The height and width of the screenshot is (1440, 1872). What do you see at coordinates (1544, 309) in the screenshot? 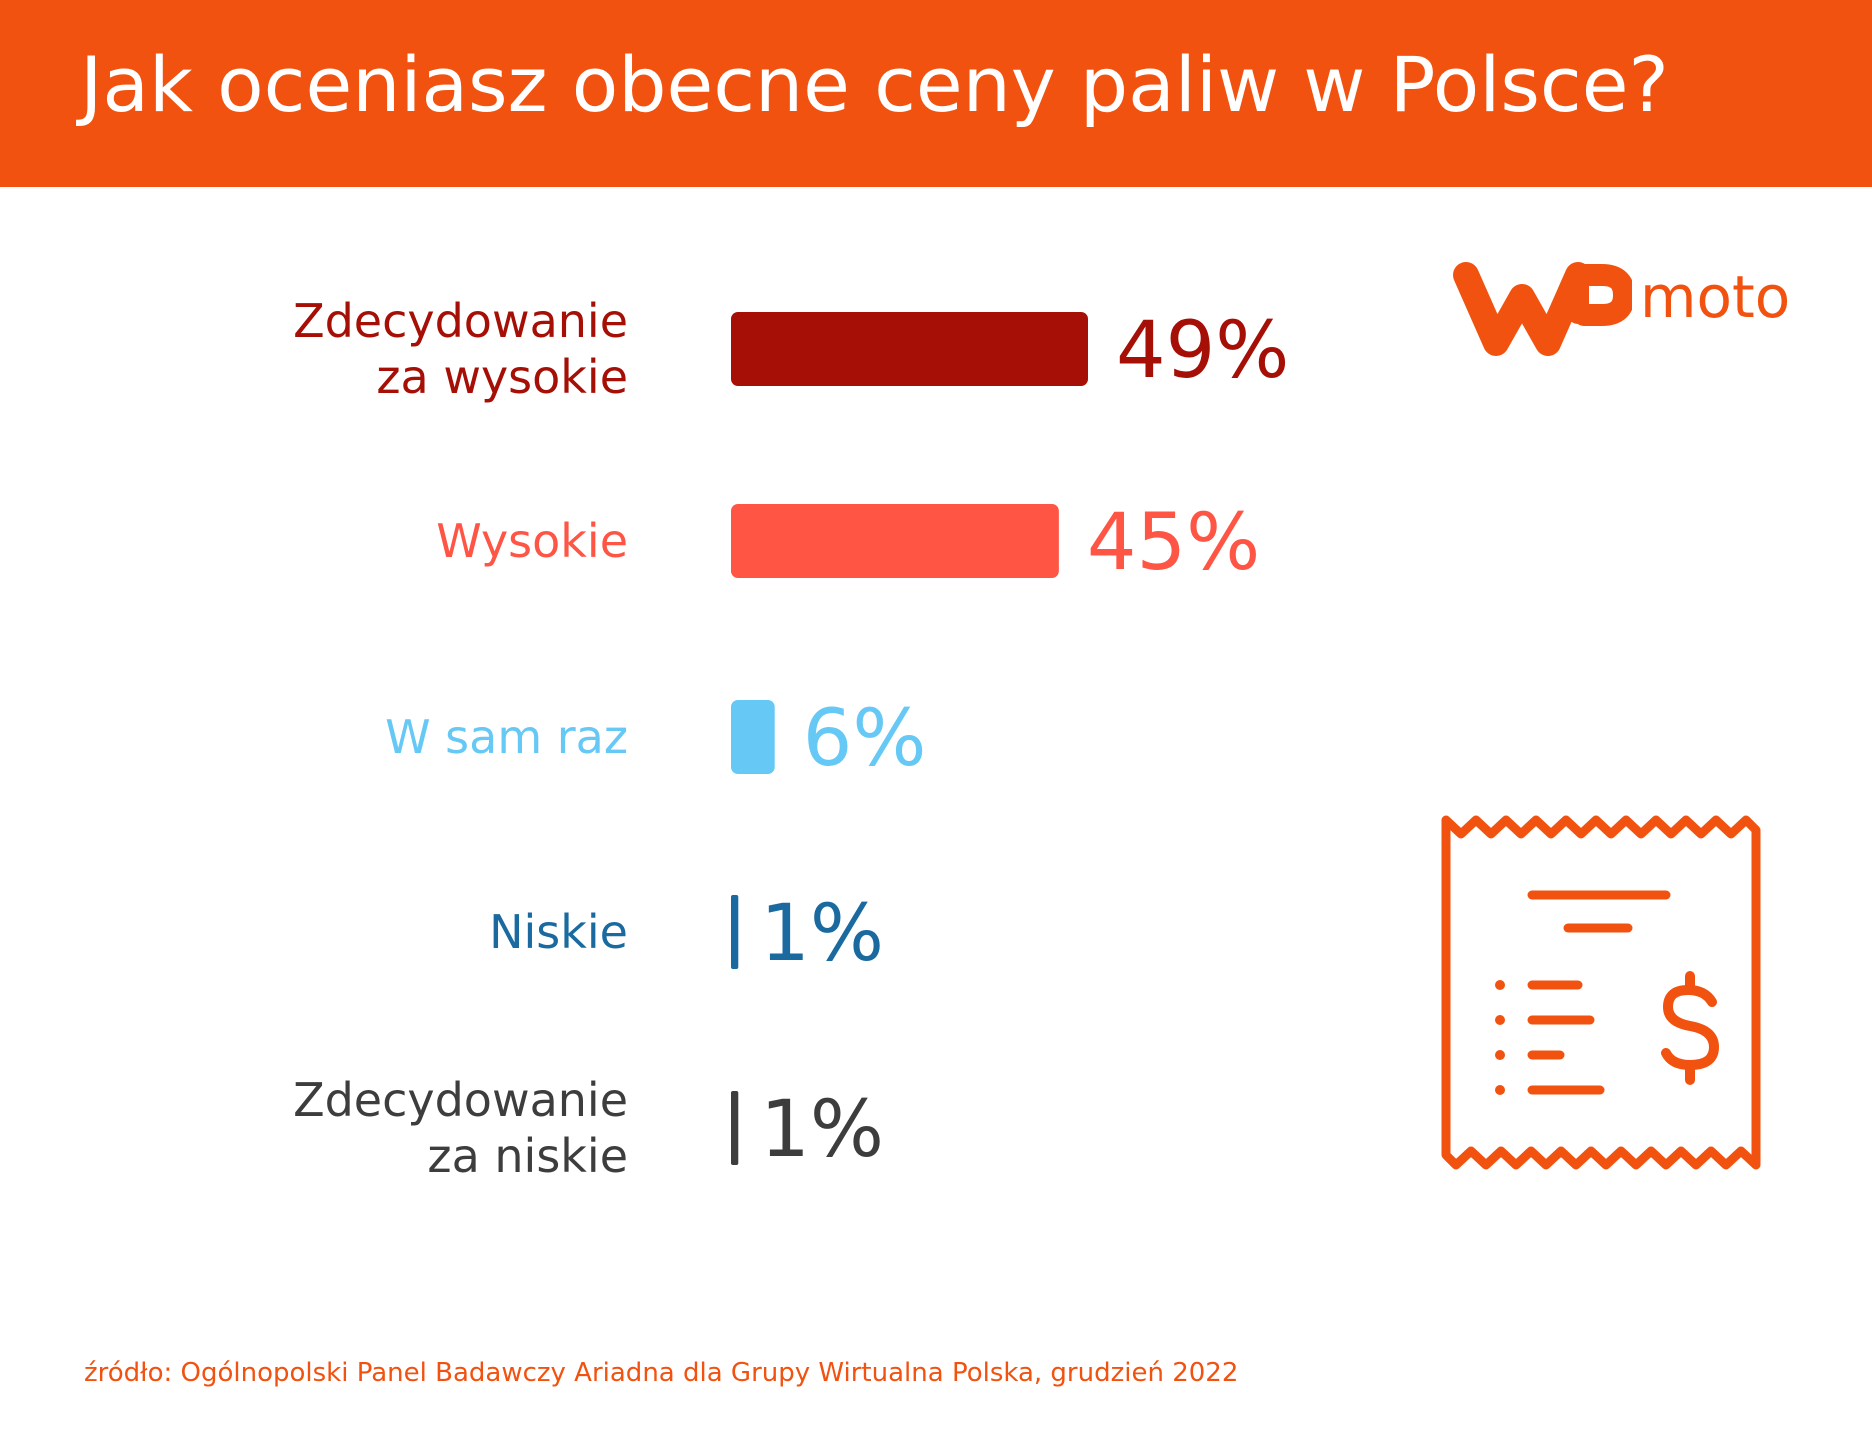
I see `wp-logo-icon` at bounding box center [1544, 309].